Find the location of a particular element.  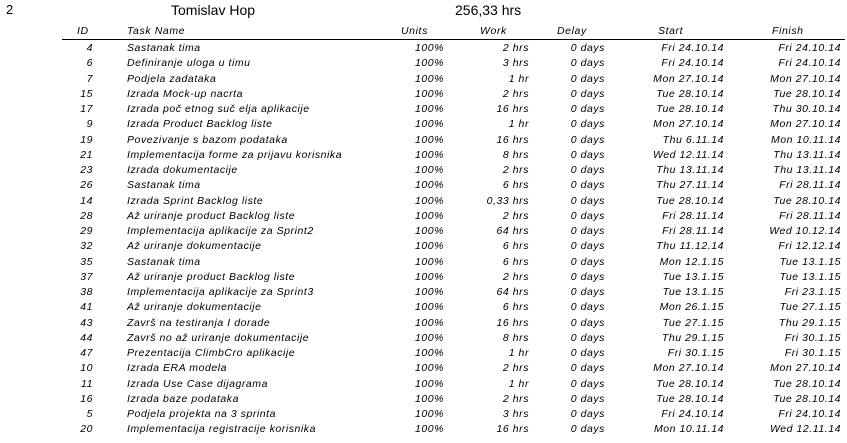

task-start: Tue 13.1.15 is located at coordinates (693, 292).